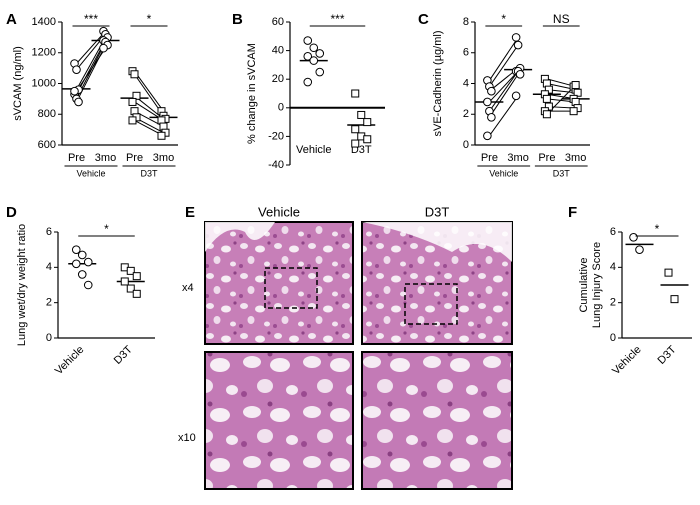  Describe the element at coordinates (597, 285) in the screenshot. I see `y-axis-label: Lung Injury Score` at that location.